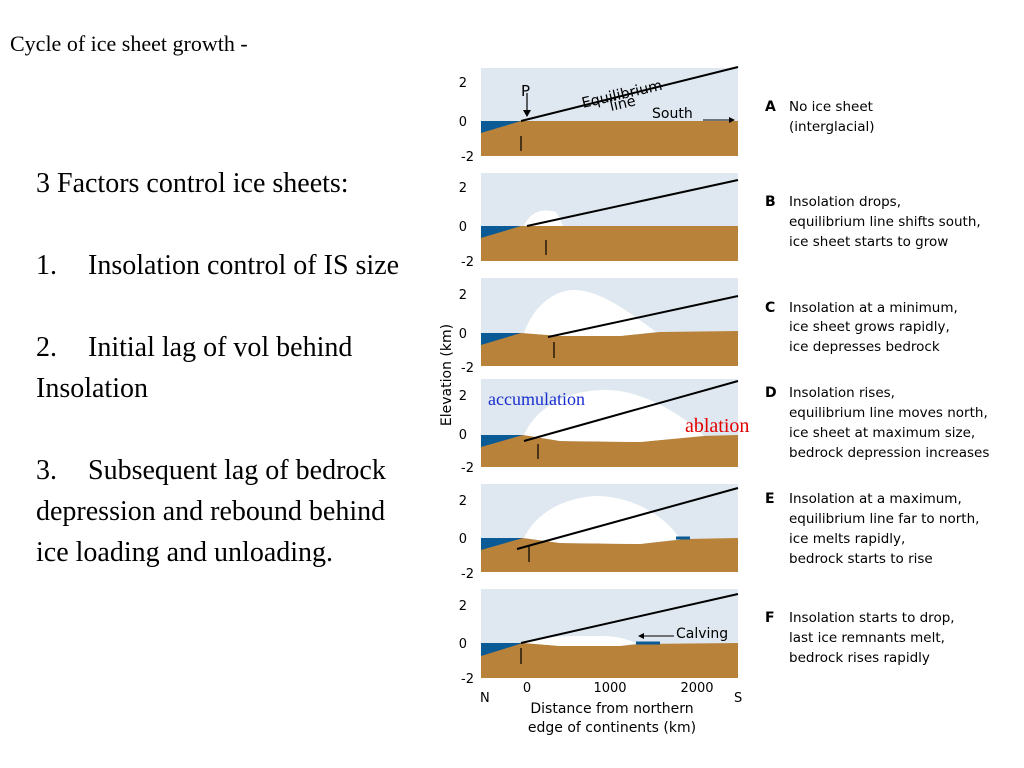 Image resolution: width=1024 pixels, height=768 pixels. I want to click on svg-text: ice sheet starts to grow, so click(868, 242).